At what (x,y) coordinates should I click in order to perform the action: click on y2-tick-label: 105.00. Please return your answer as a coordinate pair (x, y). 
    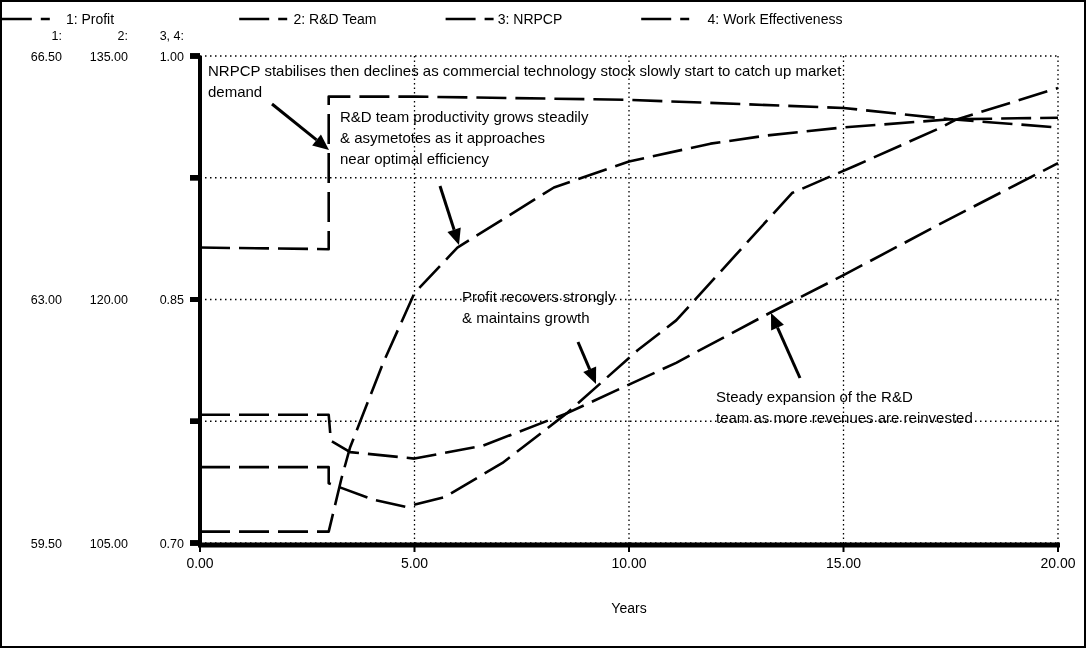
    Looking at the image, I should click on (109, 543).